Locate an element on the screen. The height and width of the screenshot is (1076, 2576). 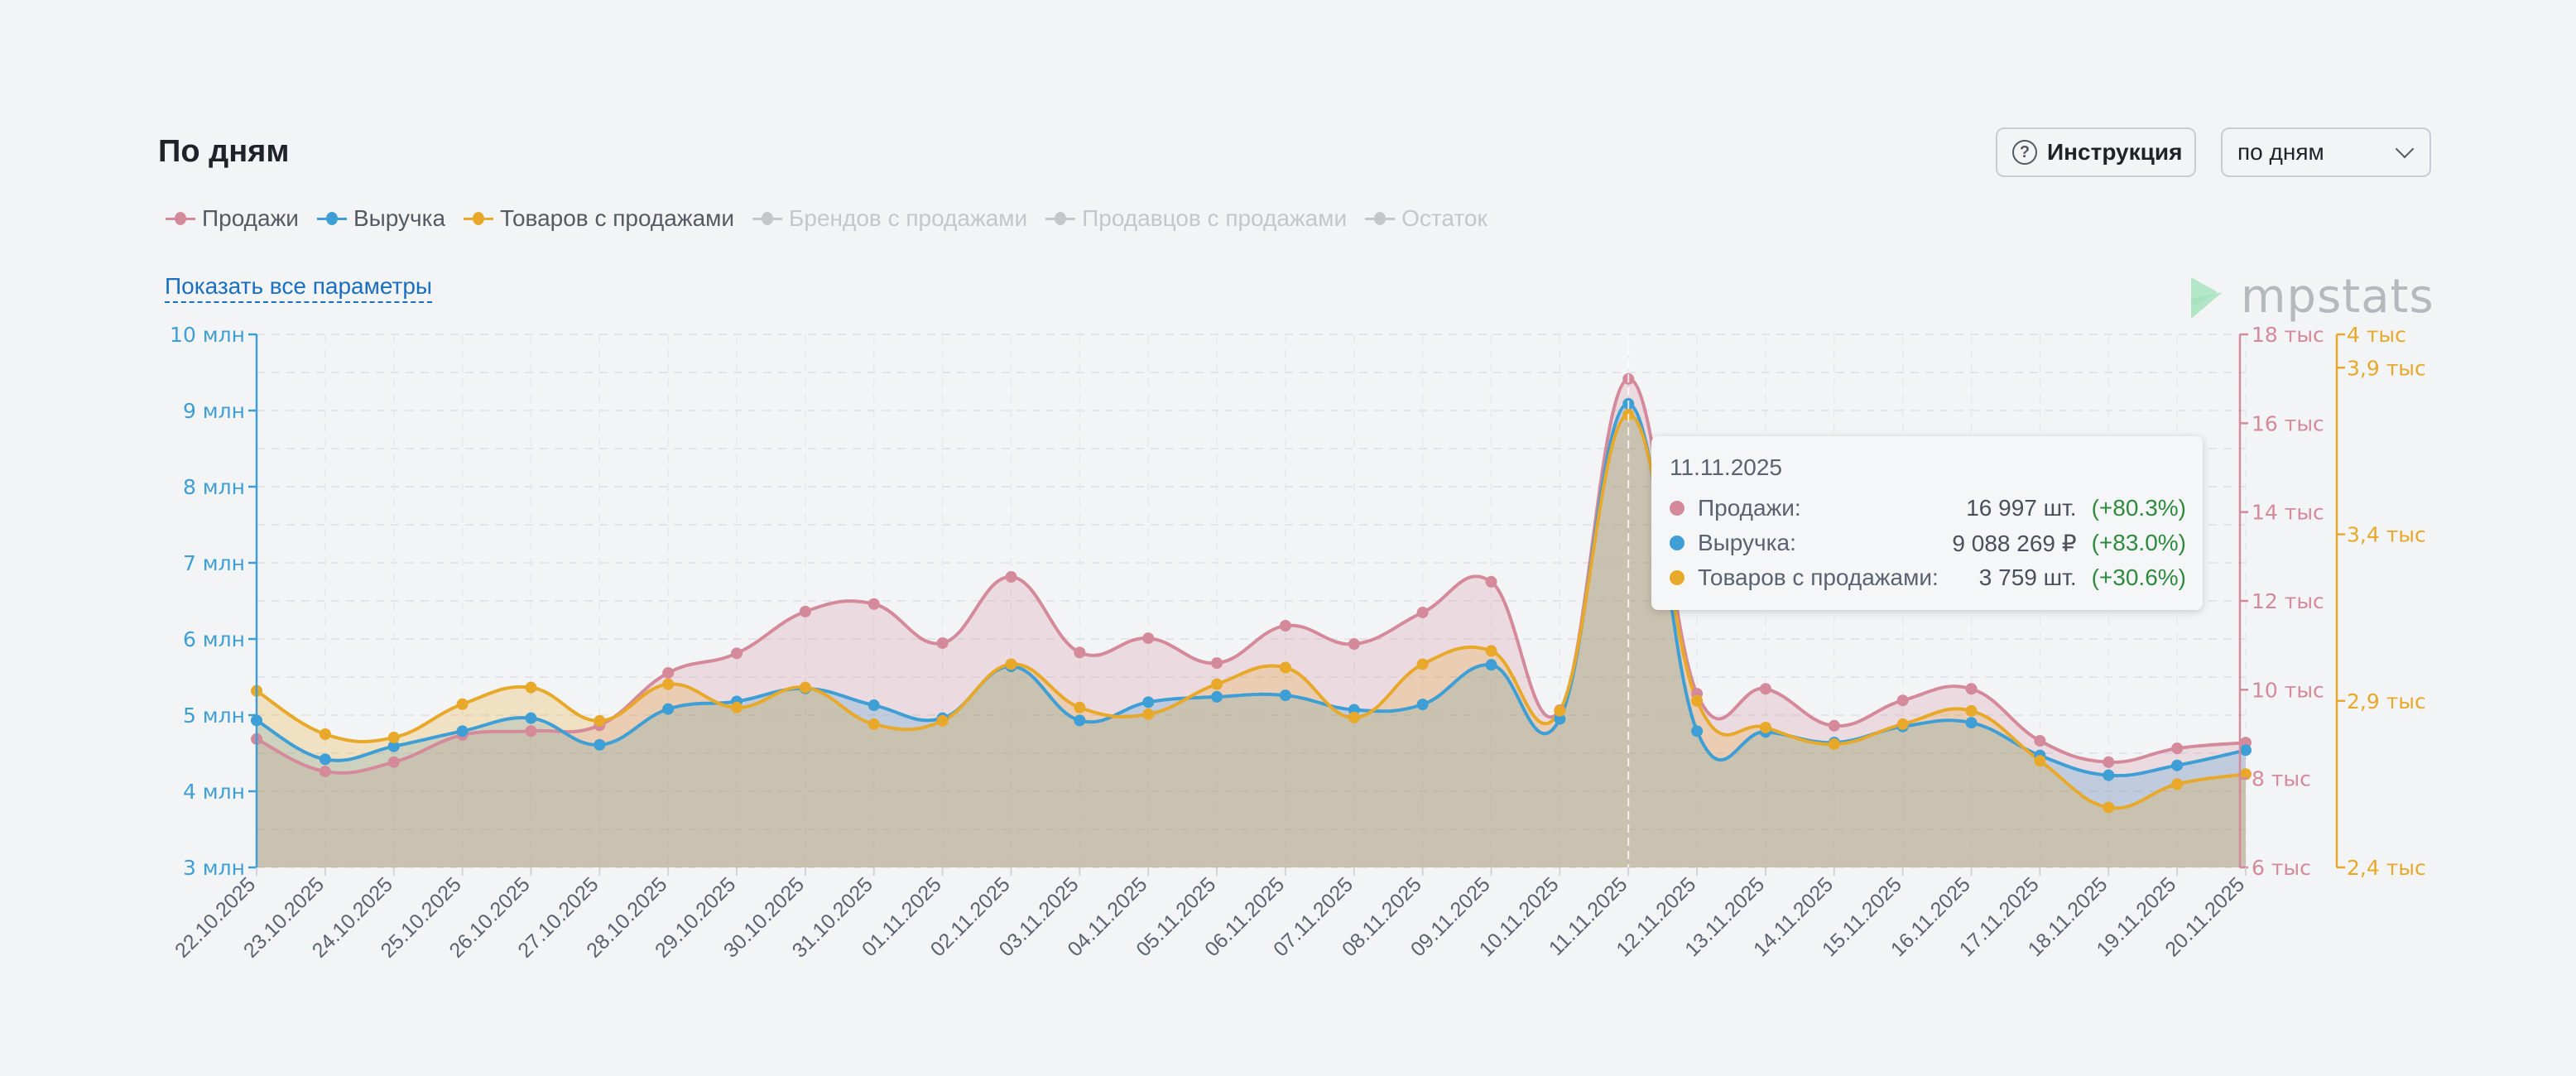
legend-label: Продажи is located at coordinates (250, 218).